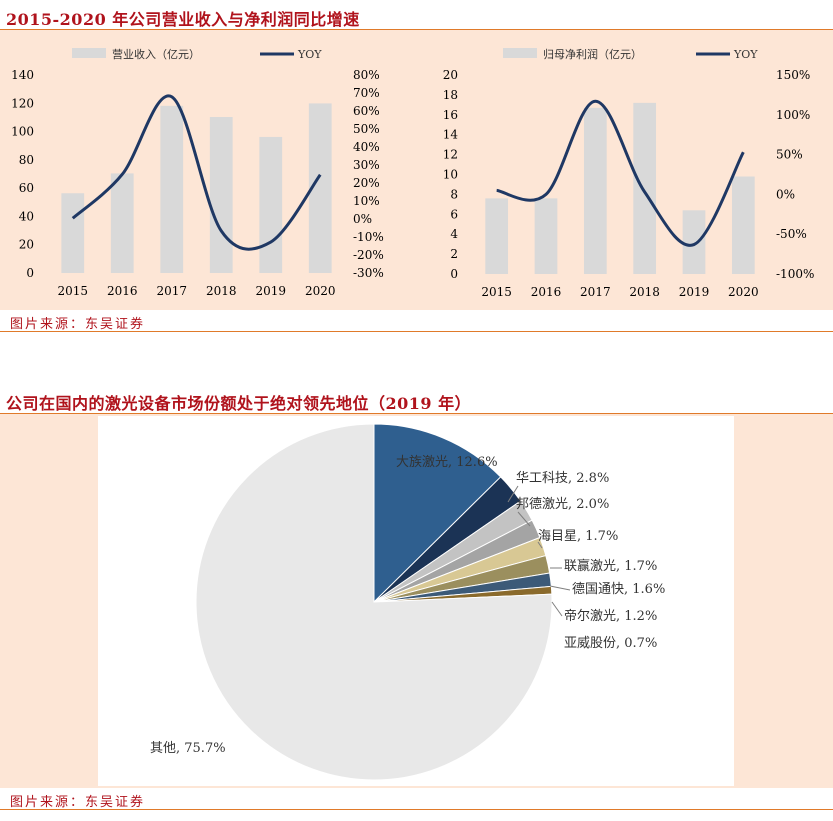 This screenshot has height=821, width=833. What do you see at coordinates (26, 160) in the screenshot?
I see `y-tick-label: 80` at bounding box center [26, 160].